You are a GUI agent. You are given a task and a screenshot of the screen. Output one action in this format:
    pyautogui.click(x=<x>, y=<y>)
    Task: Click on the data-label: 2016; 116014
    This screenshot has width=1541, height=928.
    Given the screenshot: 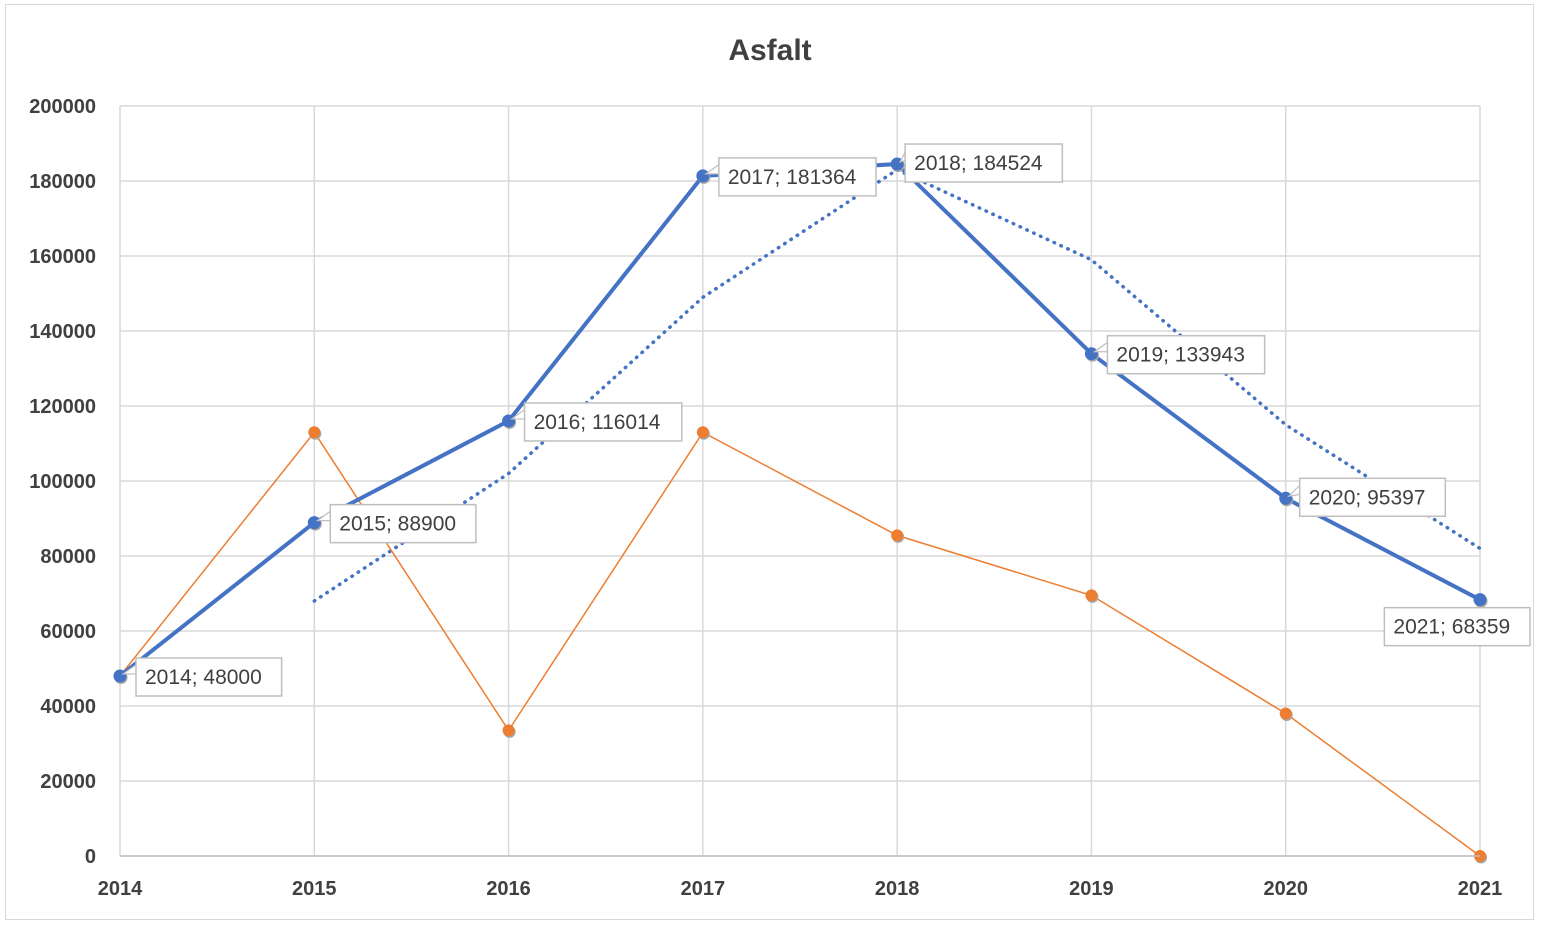 What is the action you would take?
    pyautogui.click(x=596, y=422)
    